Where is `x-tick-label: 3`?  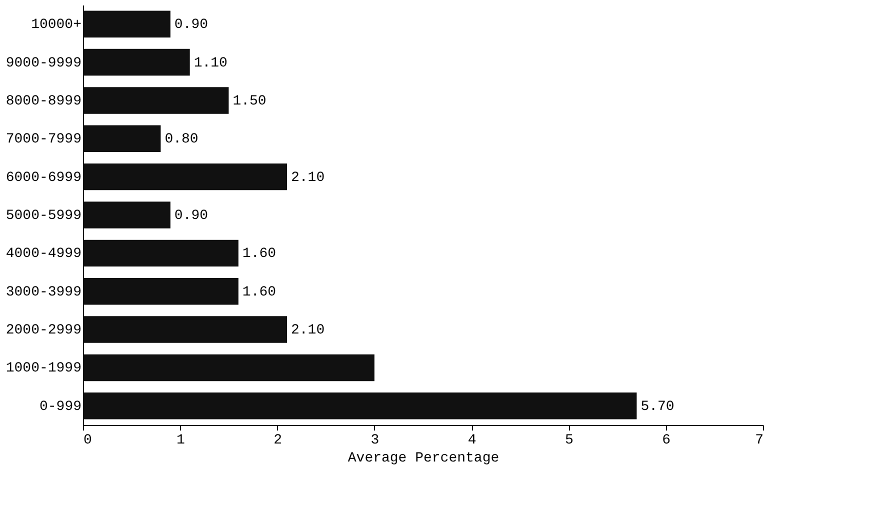
x-tick-label: 3 is located at coordinates (375, 440).